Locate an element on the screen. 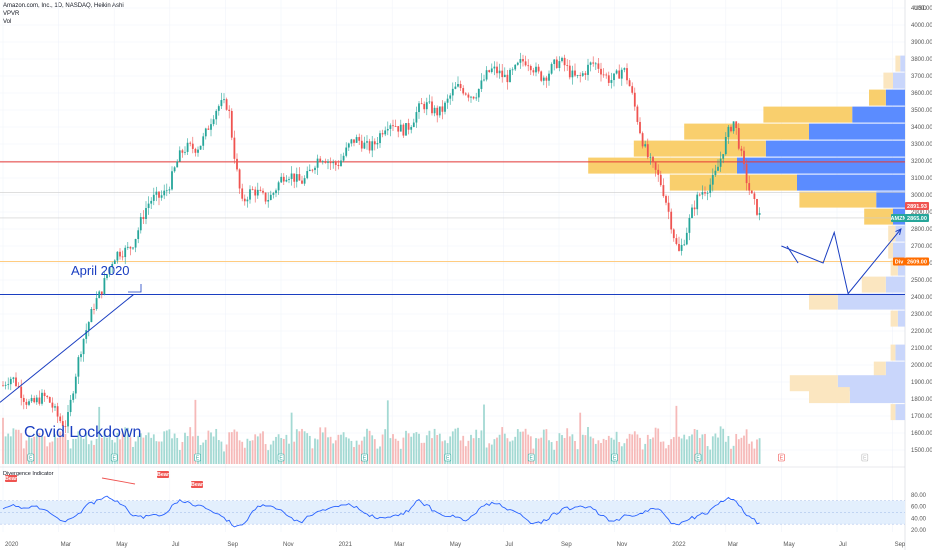  projection-path is located at coordinates (841, 261).